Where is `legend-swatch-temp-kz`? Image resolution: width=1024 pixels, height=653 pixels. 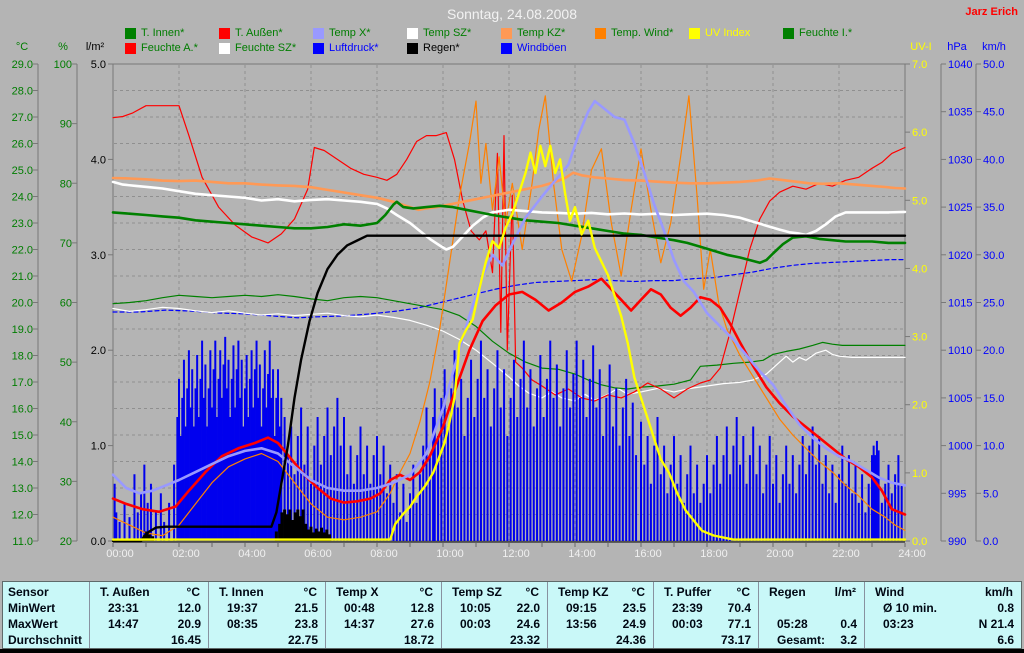
legend-swatch-temp-kz is located at coordinates (506, 33).